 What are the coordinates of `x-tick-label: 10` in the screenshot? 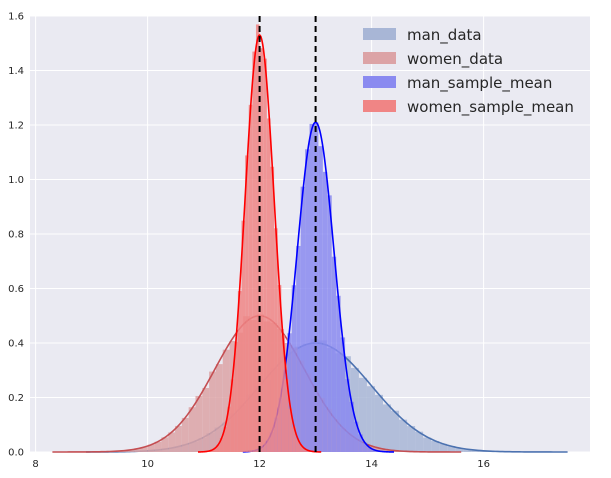 It's located at (147, 464).